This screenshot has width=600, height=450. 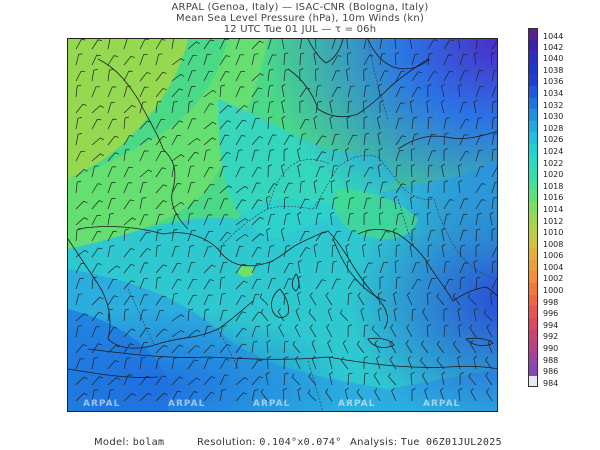 I want to click on colorbar-label: 1008, so click(x=553, y=244).